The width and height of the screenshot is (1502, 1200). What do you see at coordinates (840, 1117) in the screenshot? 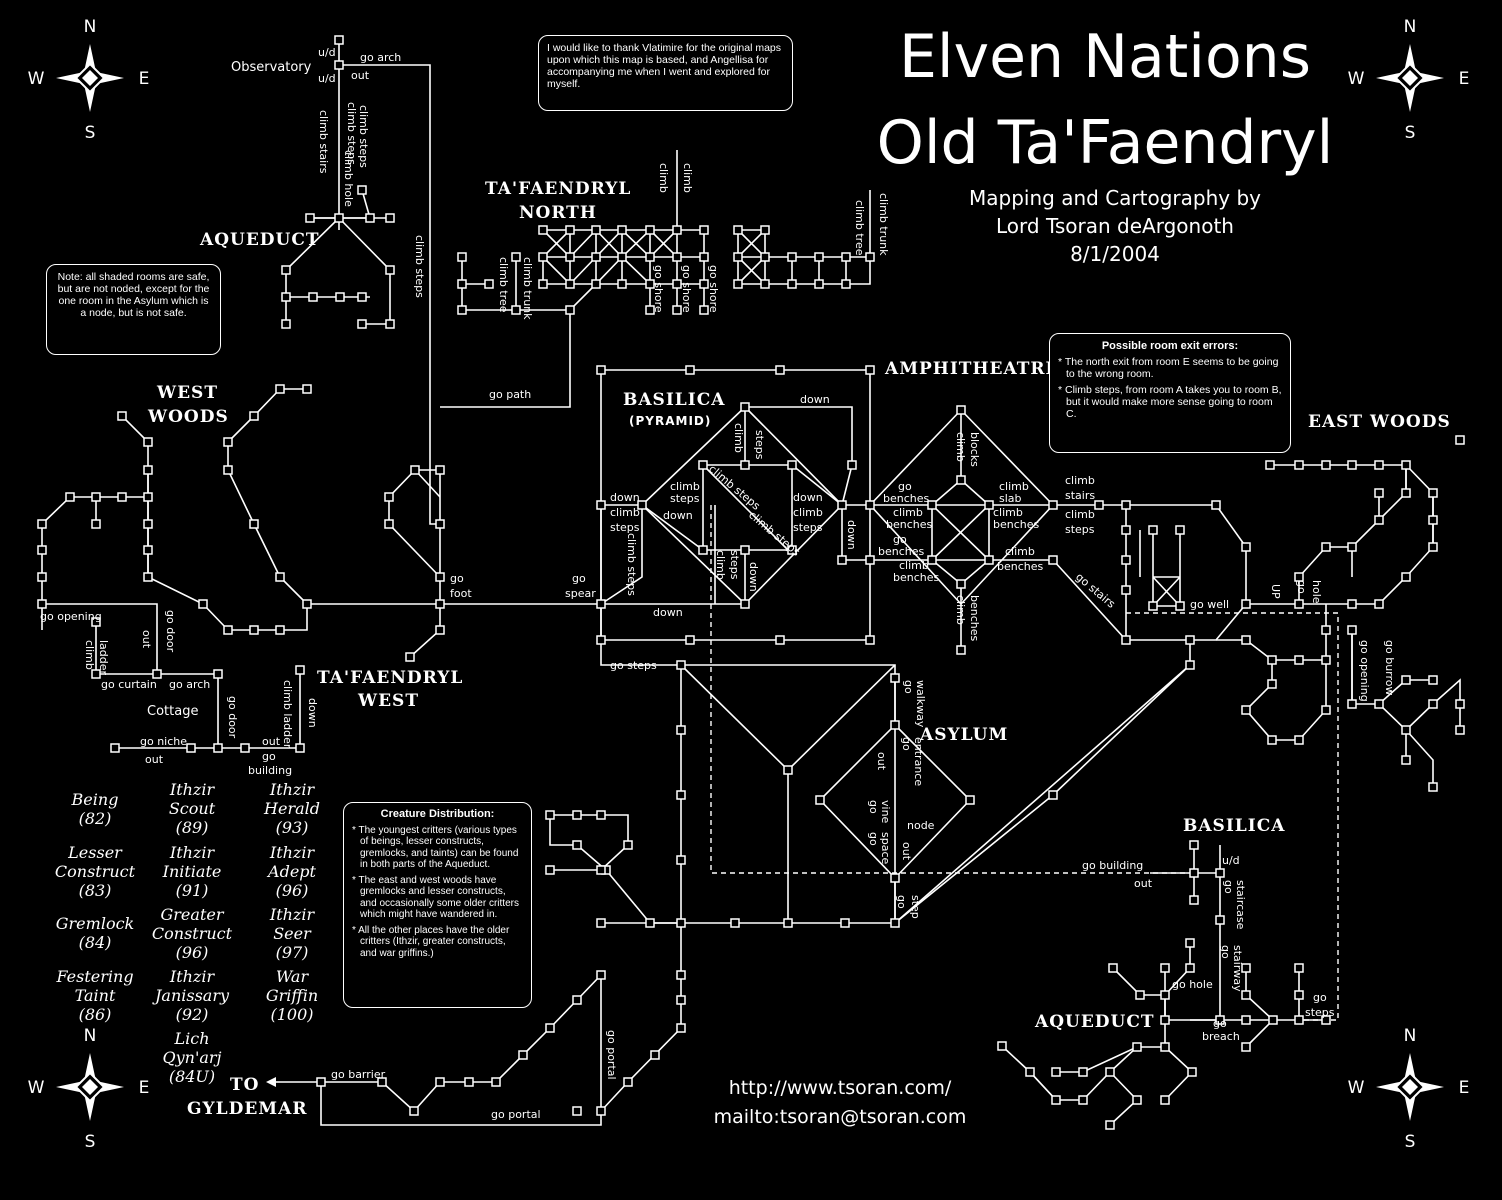
I see `email-link: mailto:tsoran@tsoran.com` at bounding box center [840, 1117].